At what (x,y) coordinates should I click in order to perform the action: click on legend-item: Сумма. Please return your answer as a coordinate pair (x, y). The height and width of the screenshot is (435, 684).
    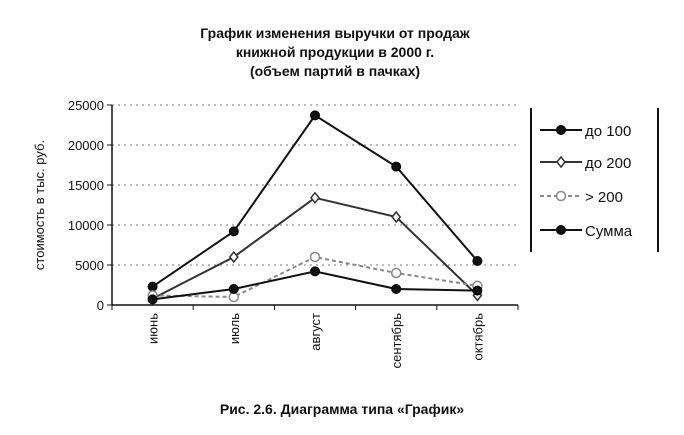
    Looking at the image, I should click on (586, 231).